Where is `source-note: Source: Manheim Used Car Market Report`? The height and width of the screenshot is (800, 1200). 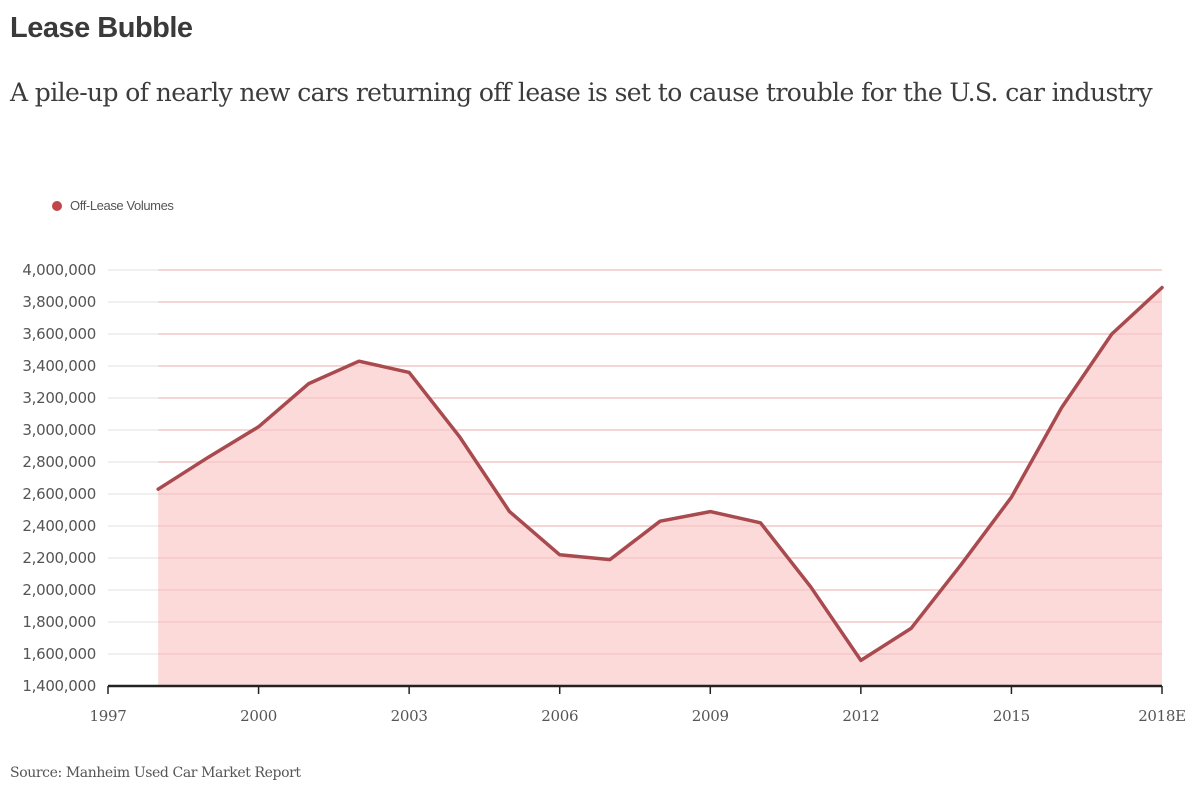 source-note: Source: Manheim Used Car Market Report is located at coordinates (155, 773).